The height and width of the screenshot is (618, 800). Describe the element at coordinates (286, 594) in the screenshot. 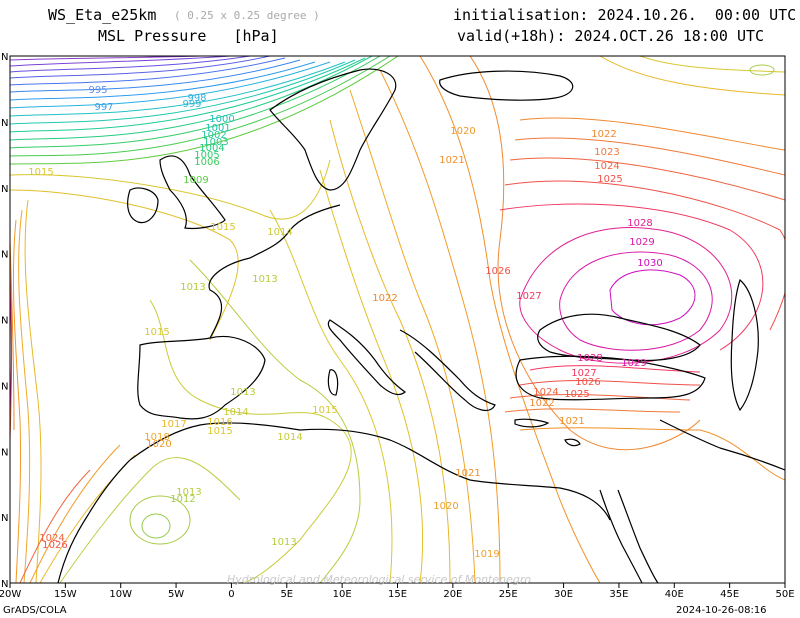

I see `x-tick-label: 5E` at that location.